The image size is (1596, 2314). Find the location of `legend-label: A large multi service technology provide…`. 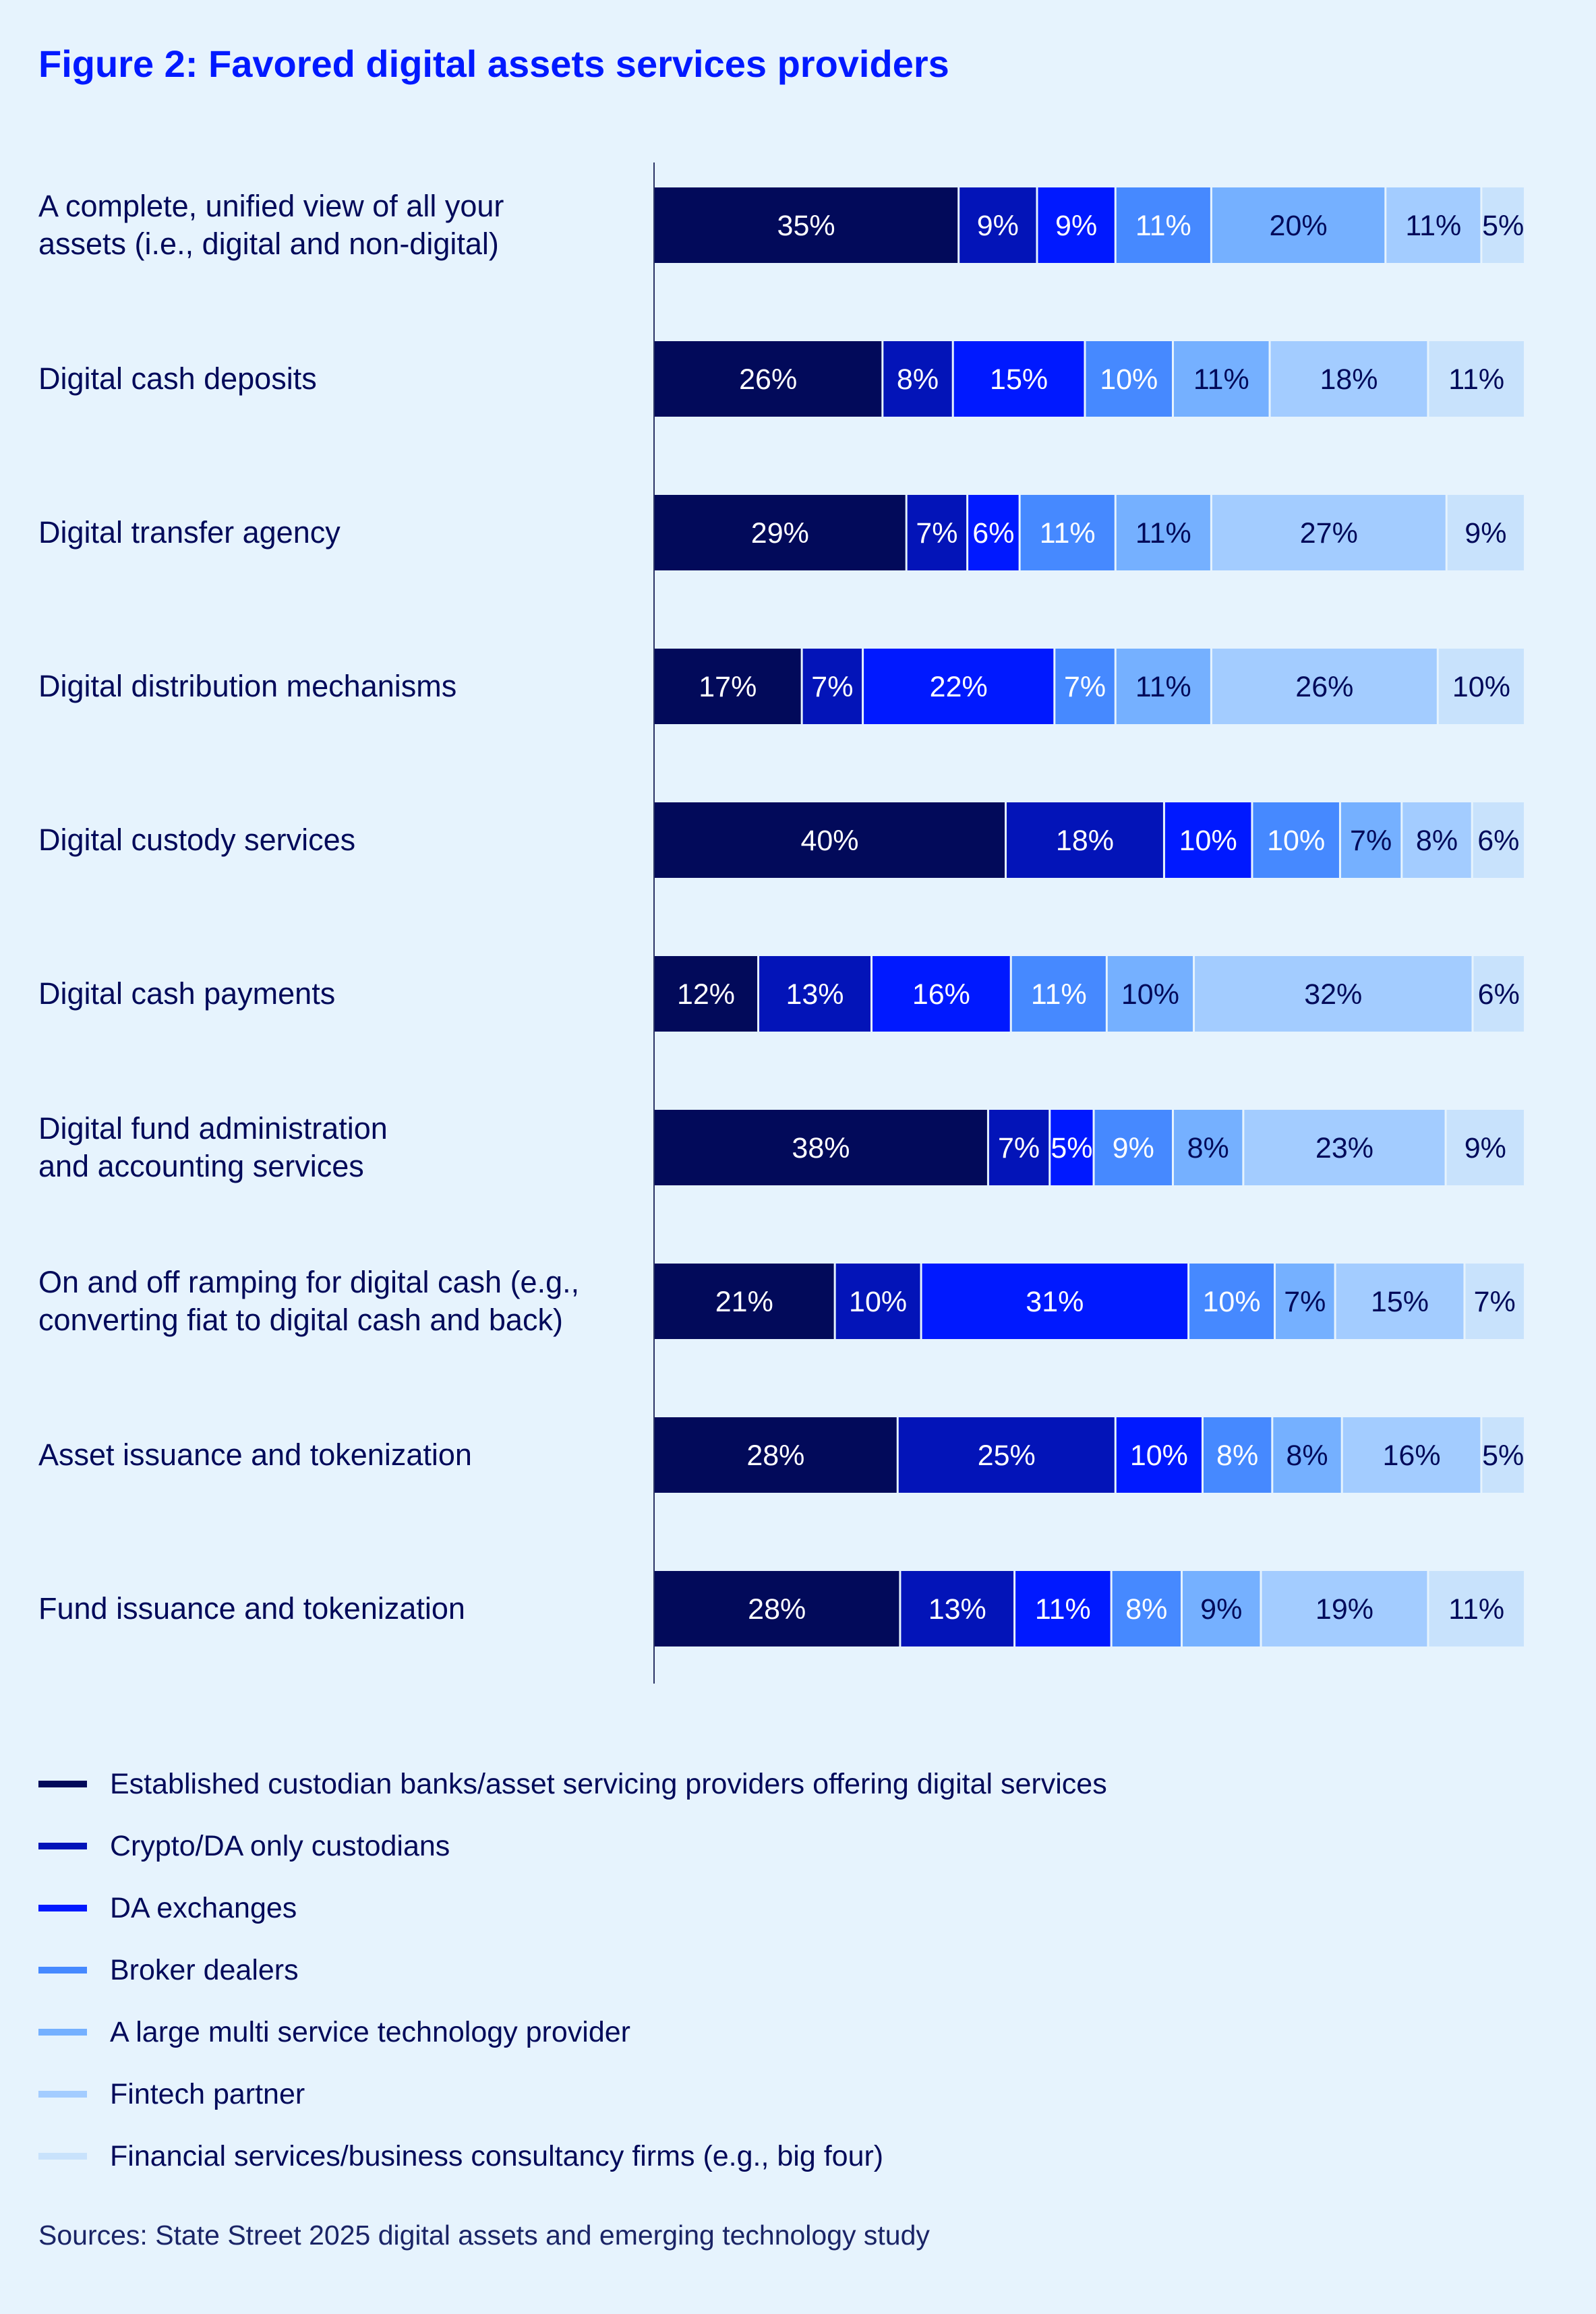

legend-label: A large multi service technology provide… is located at coordinates (370, 2031).